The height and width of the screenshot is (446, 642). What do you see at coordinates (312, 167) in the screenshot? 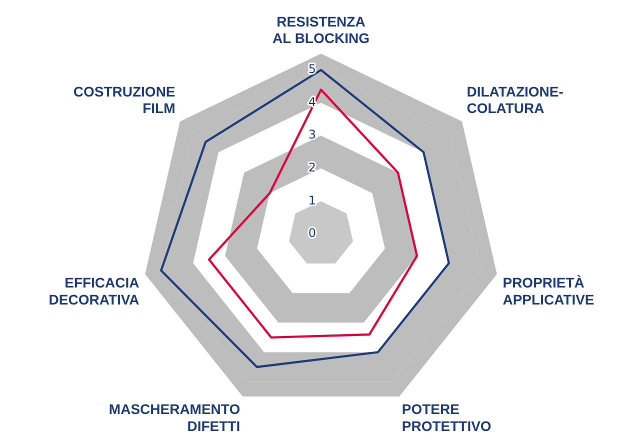
I see `y-tick-label: 2` at bounding box center [312, 167].